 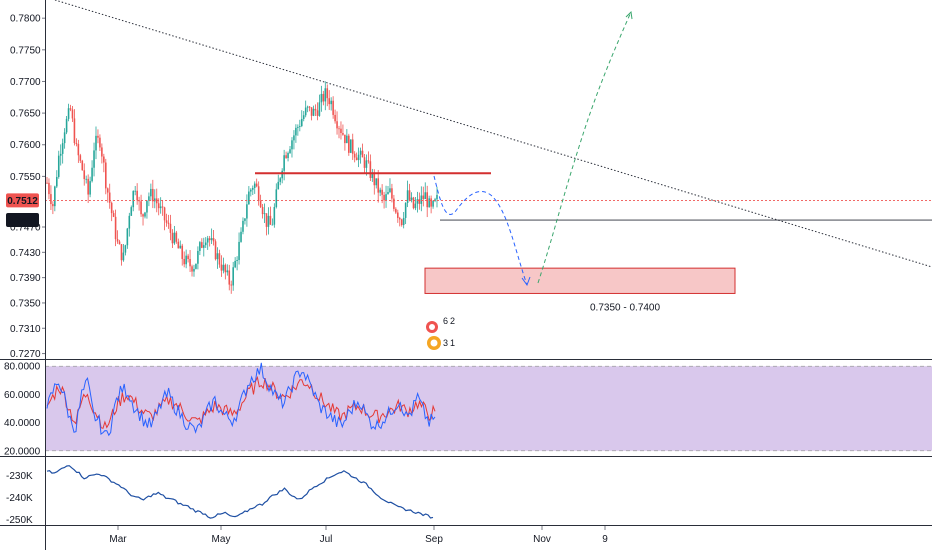 I want to click on support-zone, so click(x=580, y=280).